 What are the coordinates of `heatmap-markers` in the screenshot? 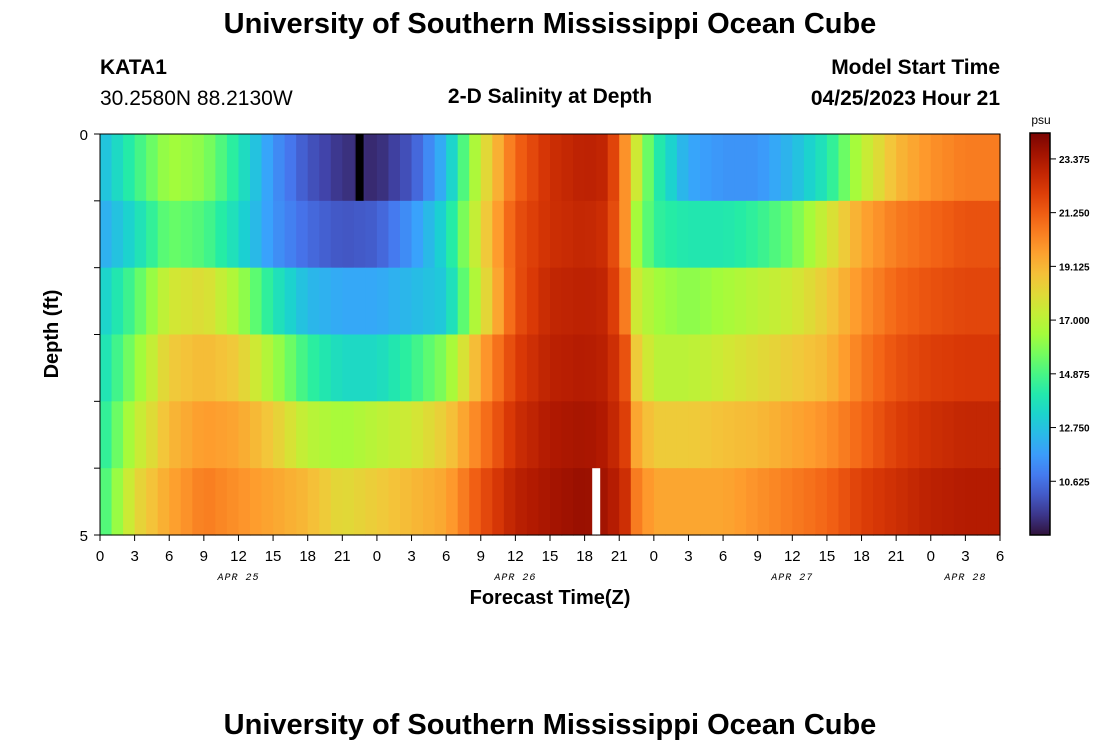 It's located at (478, 334).